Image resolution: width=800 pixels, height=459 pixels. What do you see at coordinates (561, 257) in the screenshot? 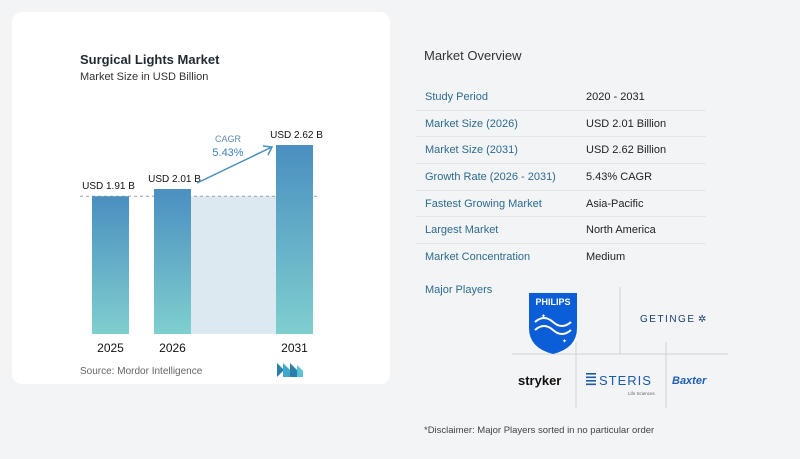
I see `overview-row: Market Concentration Medium` at bounding box center [561, 257].